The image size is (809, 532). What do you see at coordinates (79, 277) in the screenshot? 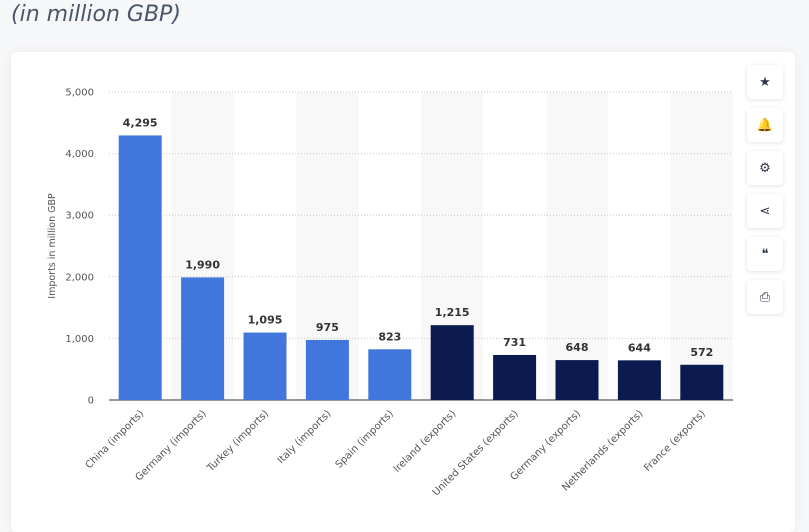
I see `y-tick-label: 2,000` at bounding box center [79, 277].